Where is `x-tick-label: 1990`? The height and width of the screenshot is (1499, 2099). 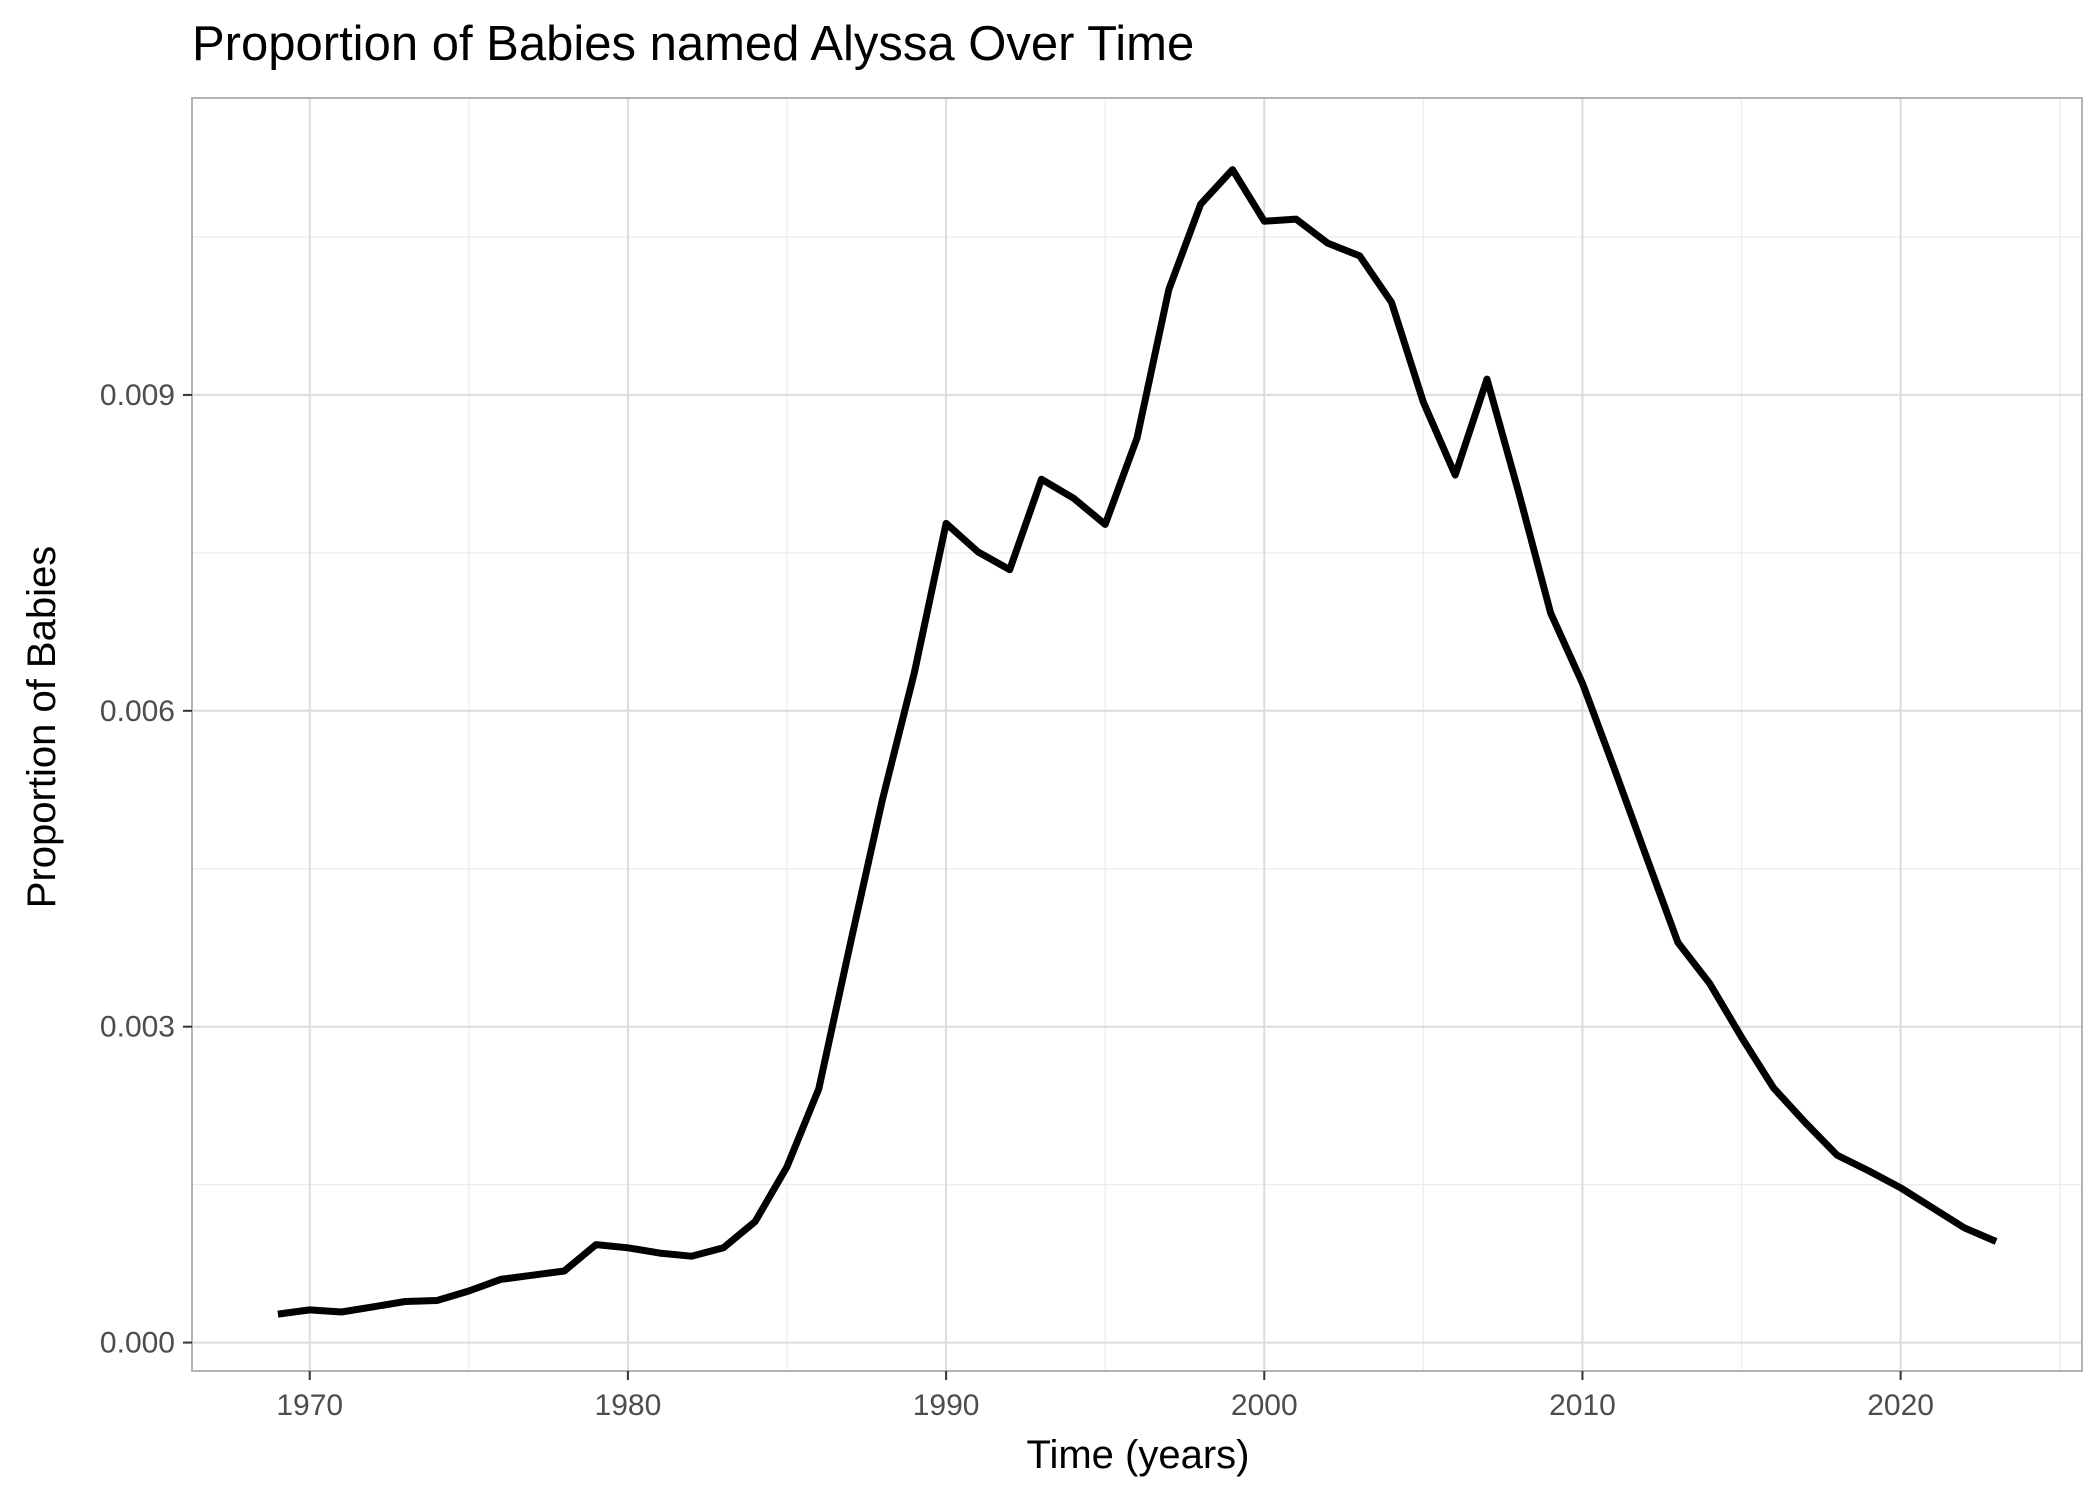 x-tick-label: 1990 is located at coordinates (946, 1405).